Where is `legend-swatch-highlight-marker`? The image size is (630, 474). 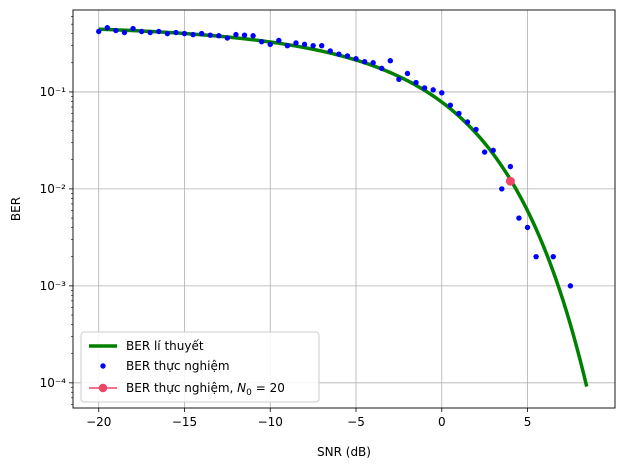
legend-swatch-highlight-marker is located at coordinates (103, 388).